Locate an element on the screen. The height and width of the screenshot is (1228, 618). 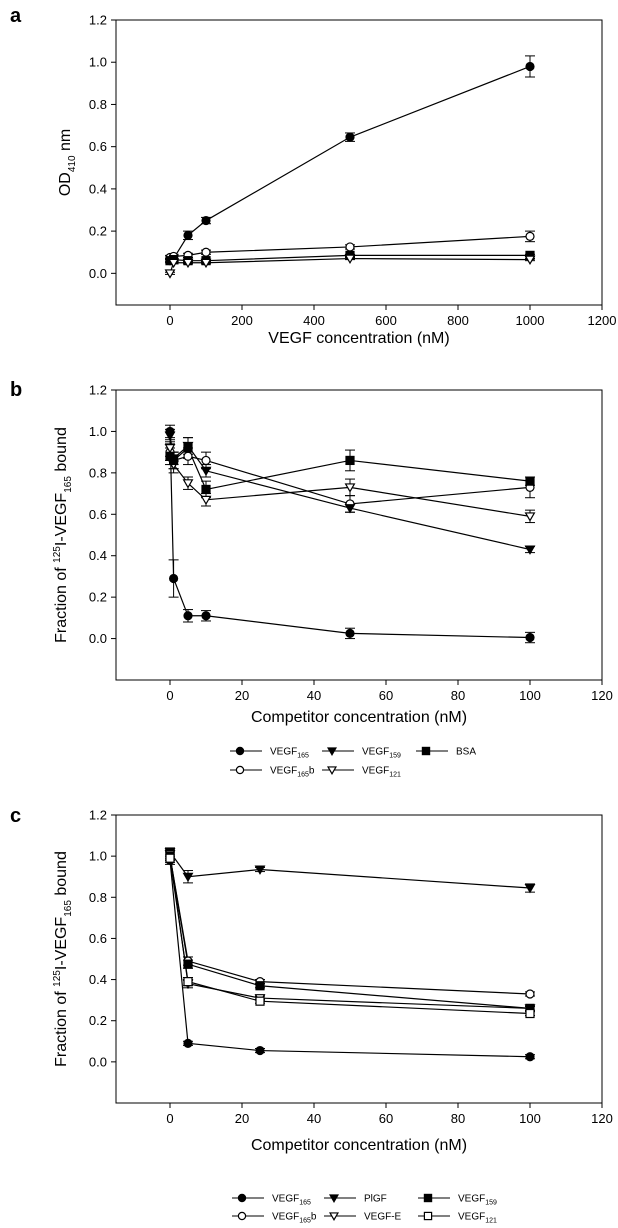
panel-b-x-tick-label: 0 is located at coordinates (169, 695).